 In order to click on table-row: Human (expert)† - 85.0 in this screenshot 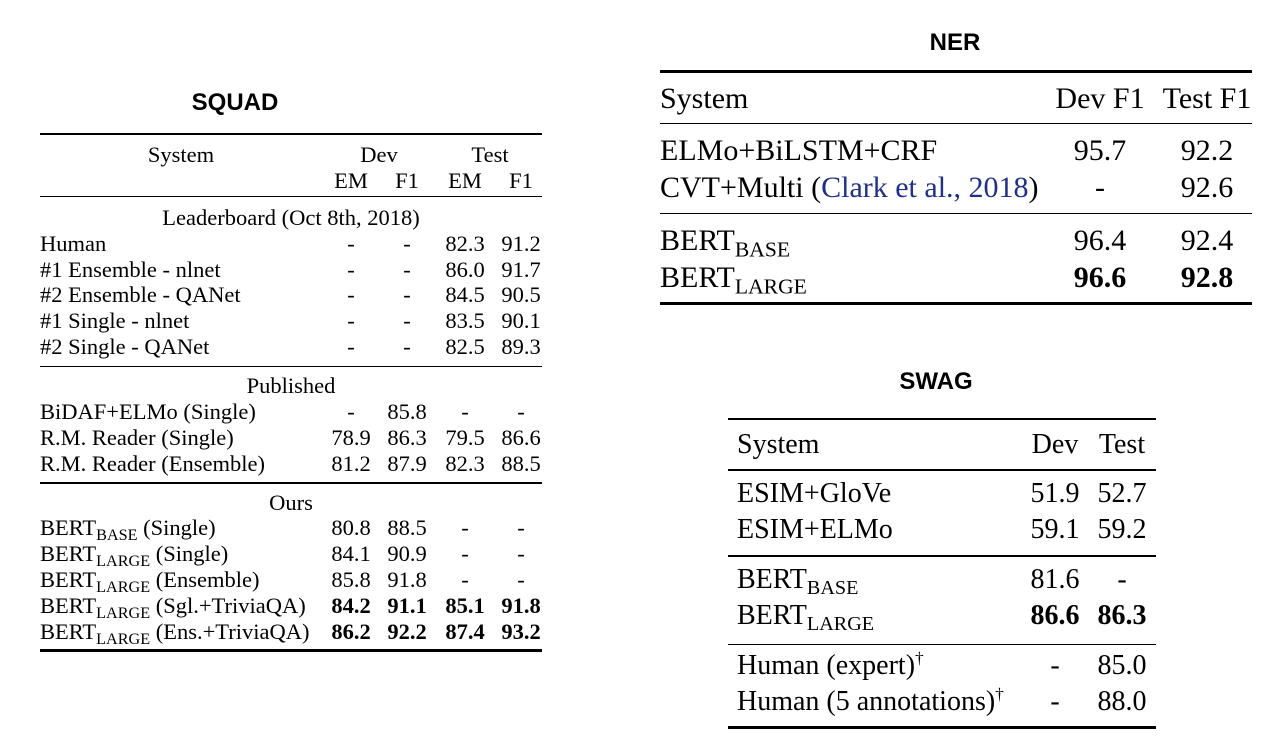, I will do `click(942, 666)`.